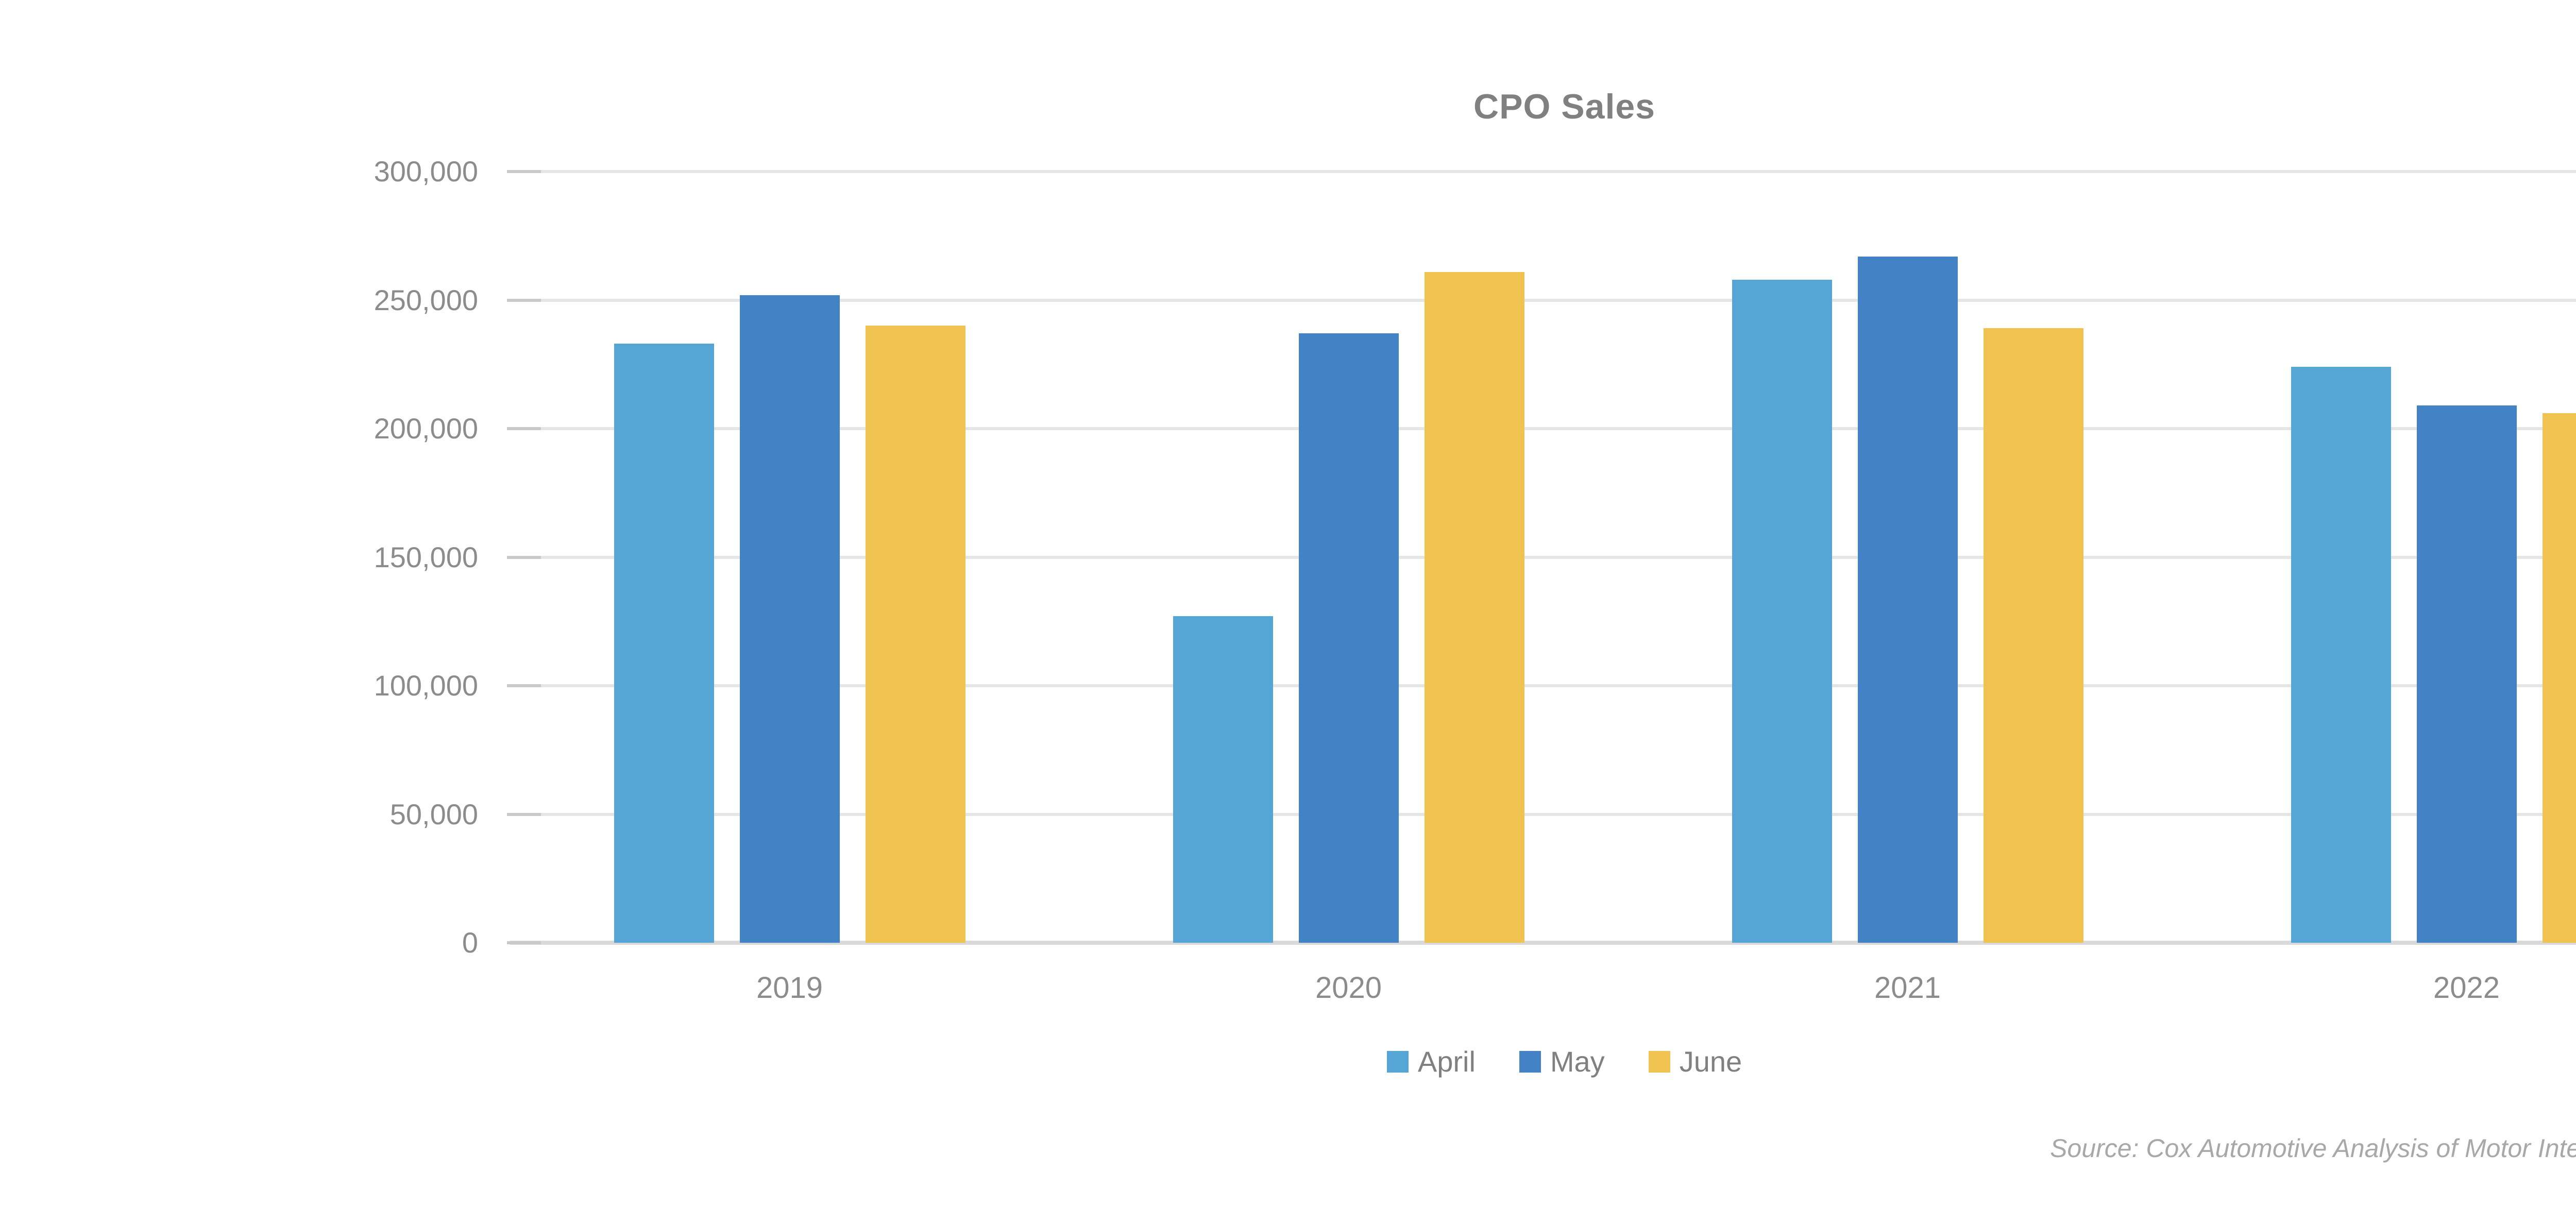 The height and width of the screenshot is (1223, 2576). What do you see at coordinates (2341, 655) in the screenshot?
I see `bar-april-2022` at bounding box center [2341, 655].